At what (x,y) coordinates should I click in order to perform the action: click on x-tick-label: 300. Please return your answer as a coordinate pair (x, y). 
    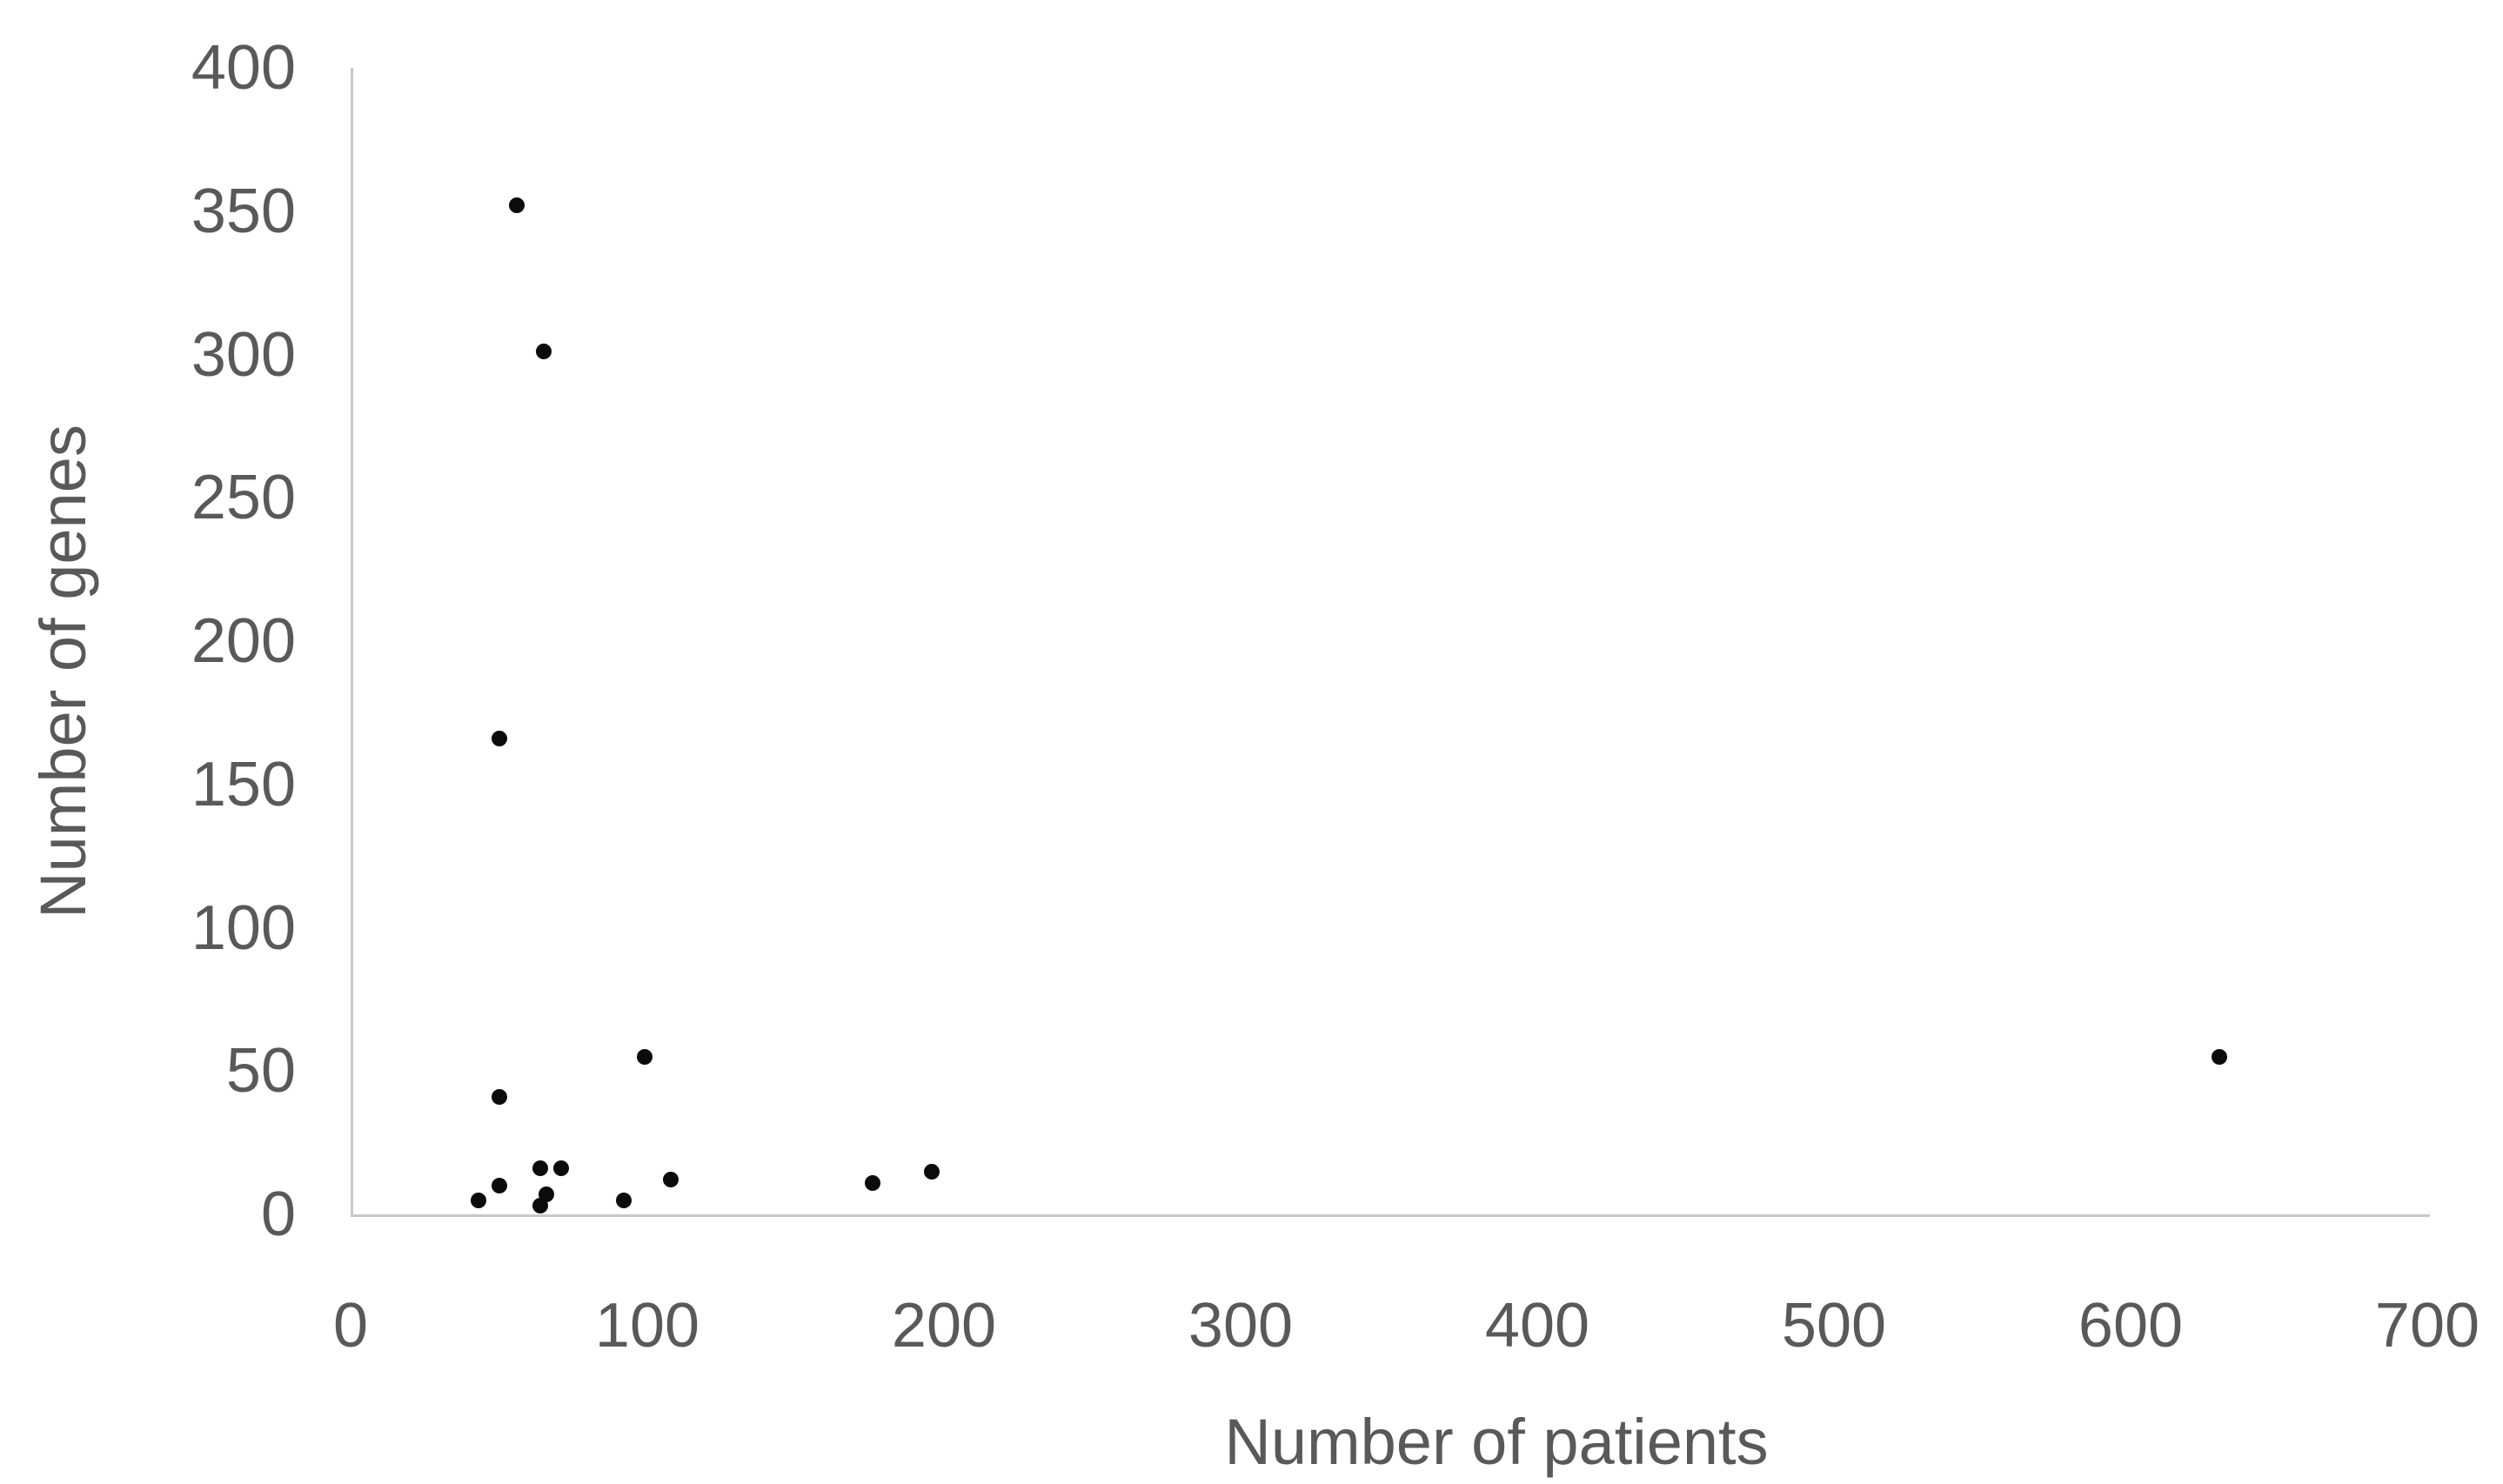
    Looking at the image, I should click on (1241, 1325).